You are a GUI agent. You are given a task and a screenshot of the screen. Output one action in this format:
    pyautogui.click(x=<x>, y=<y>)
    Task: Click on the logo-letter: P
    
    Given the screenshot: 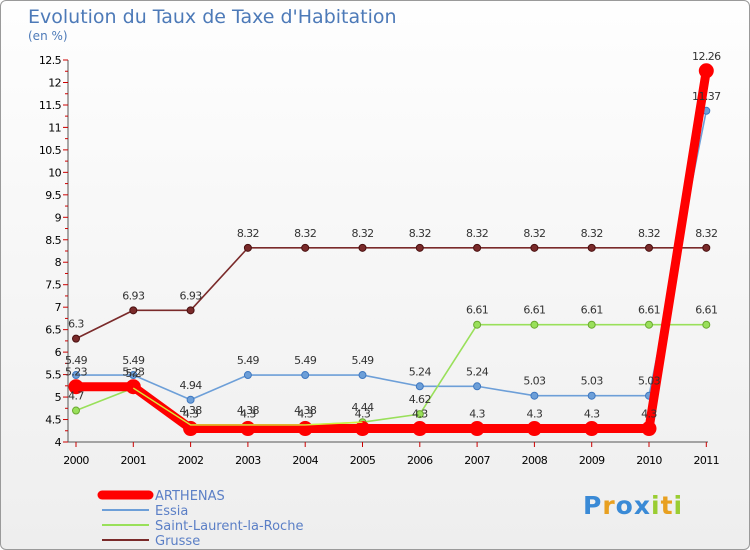 What is the action you would take?
    pyautogui.click(x=593, y=505)
    